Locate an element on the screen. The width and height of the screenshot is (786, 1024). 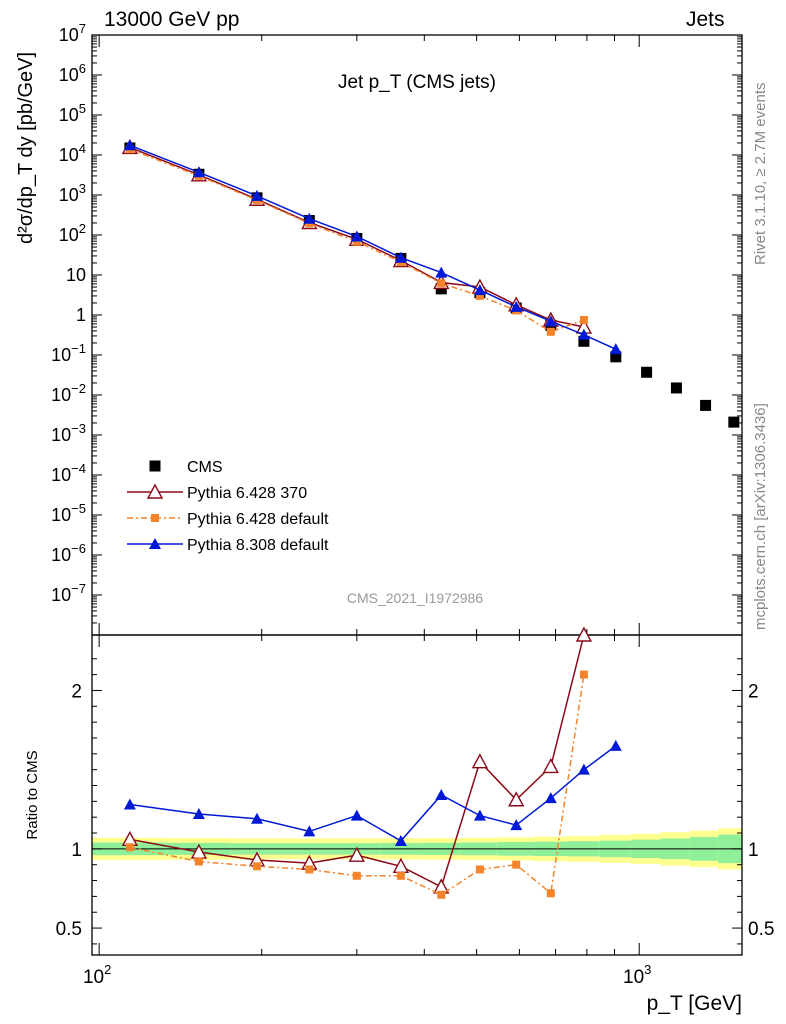
y-tick-label: 10³ is located at coordinates (72, 193).